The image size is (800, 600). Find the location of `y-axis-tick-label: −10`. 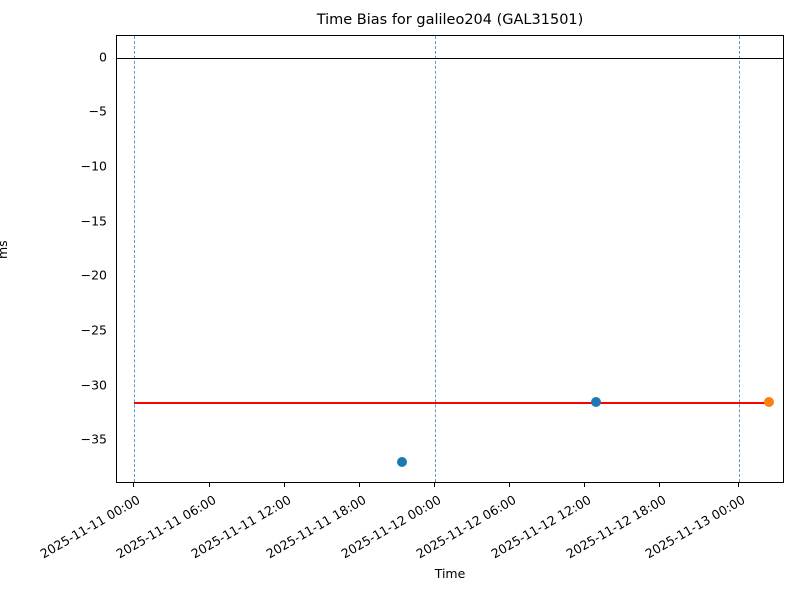

y-axis-tick-label: −10 is located at coordinates (93, 166).